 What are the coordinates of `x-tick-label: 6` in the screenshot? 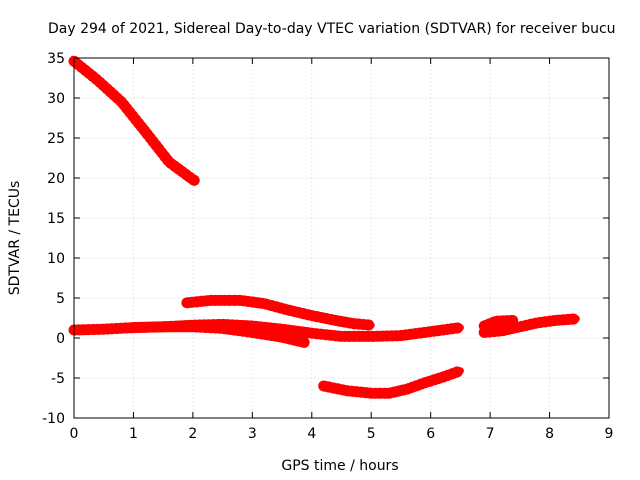 It's located at (430, 434).